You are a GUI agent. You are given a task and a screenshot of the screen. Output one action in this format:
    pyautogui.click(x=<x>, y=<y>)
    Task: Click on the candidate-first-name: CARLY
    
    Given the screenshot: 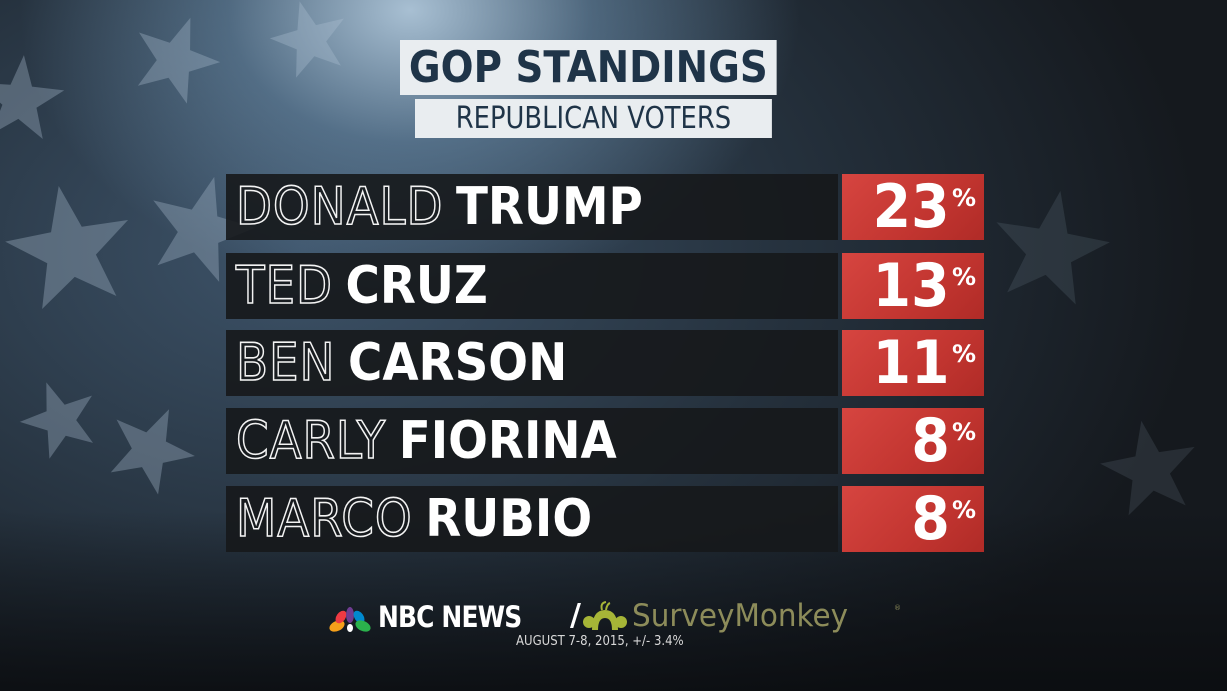 What is the action you would take?
    pyautogui.click(x=311, y=441)
    